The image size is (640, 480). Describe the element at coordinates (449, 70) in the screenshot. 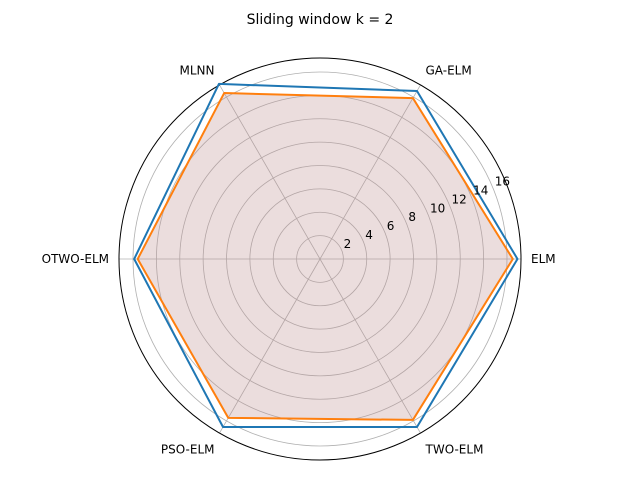

I see `category-label-ga-elm: GA-ELM` at that location.